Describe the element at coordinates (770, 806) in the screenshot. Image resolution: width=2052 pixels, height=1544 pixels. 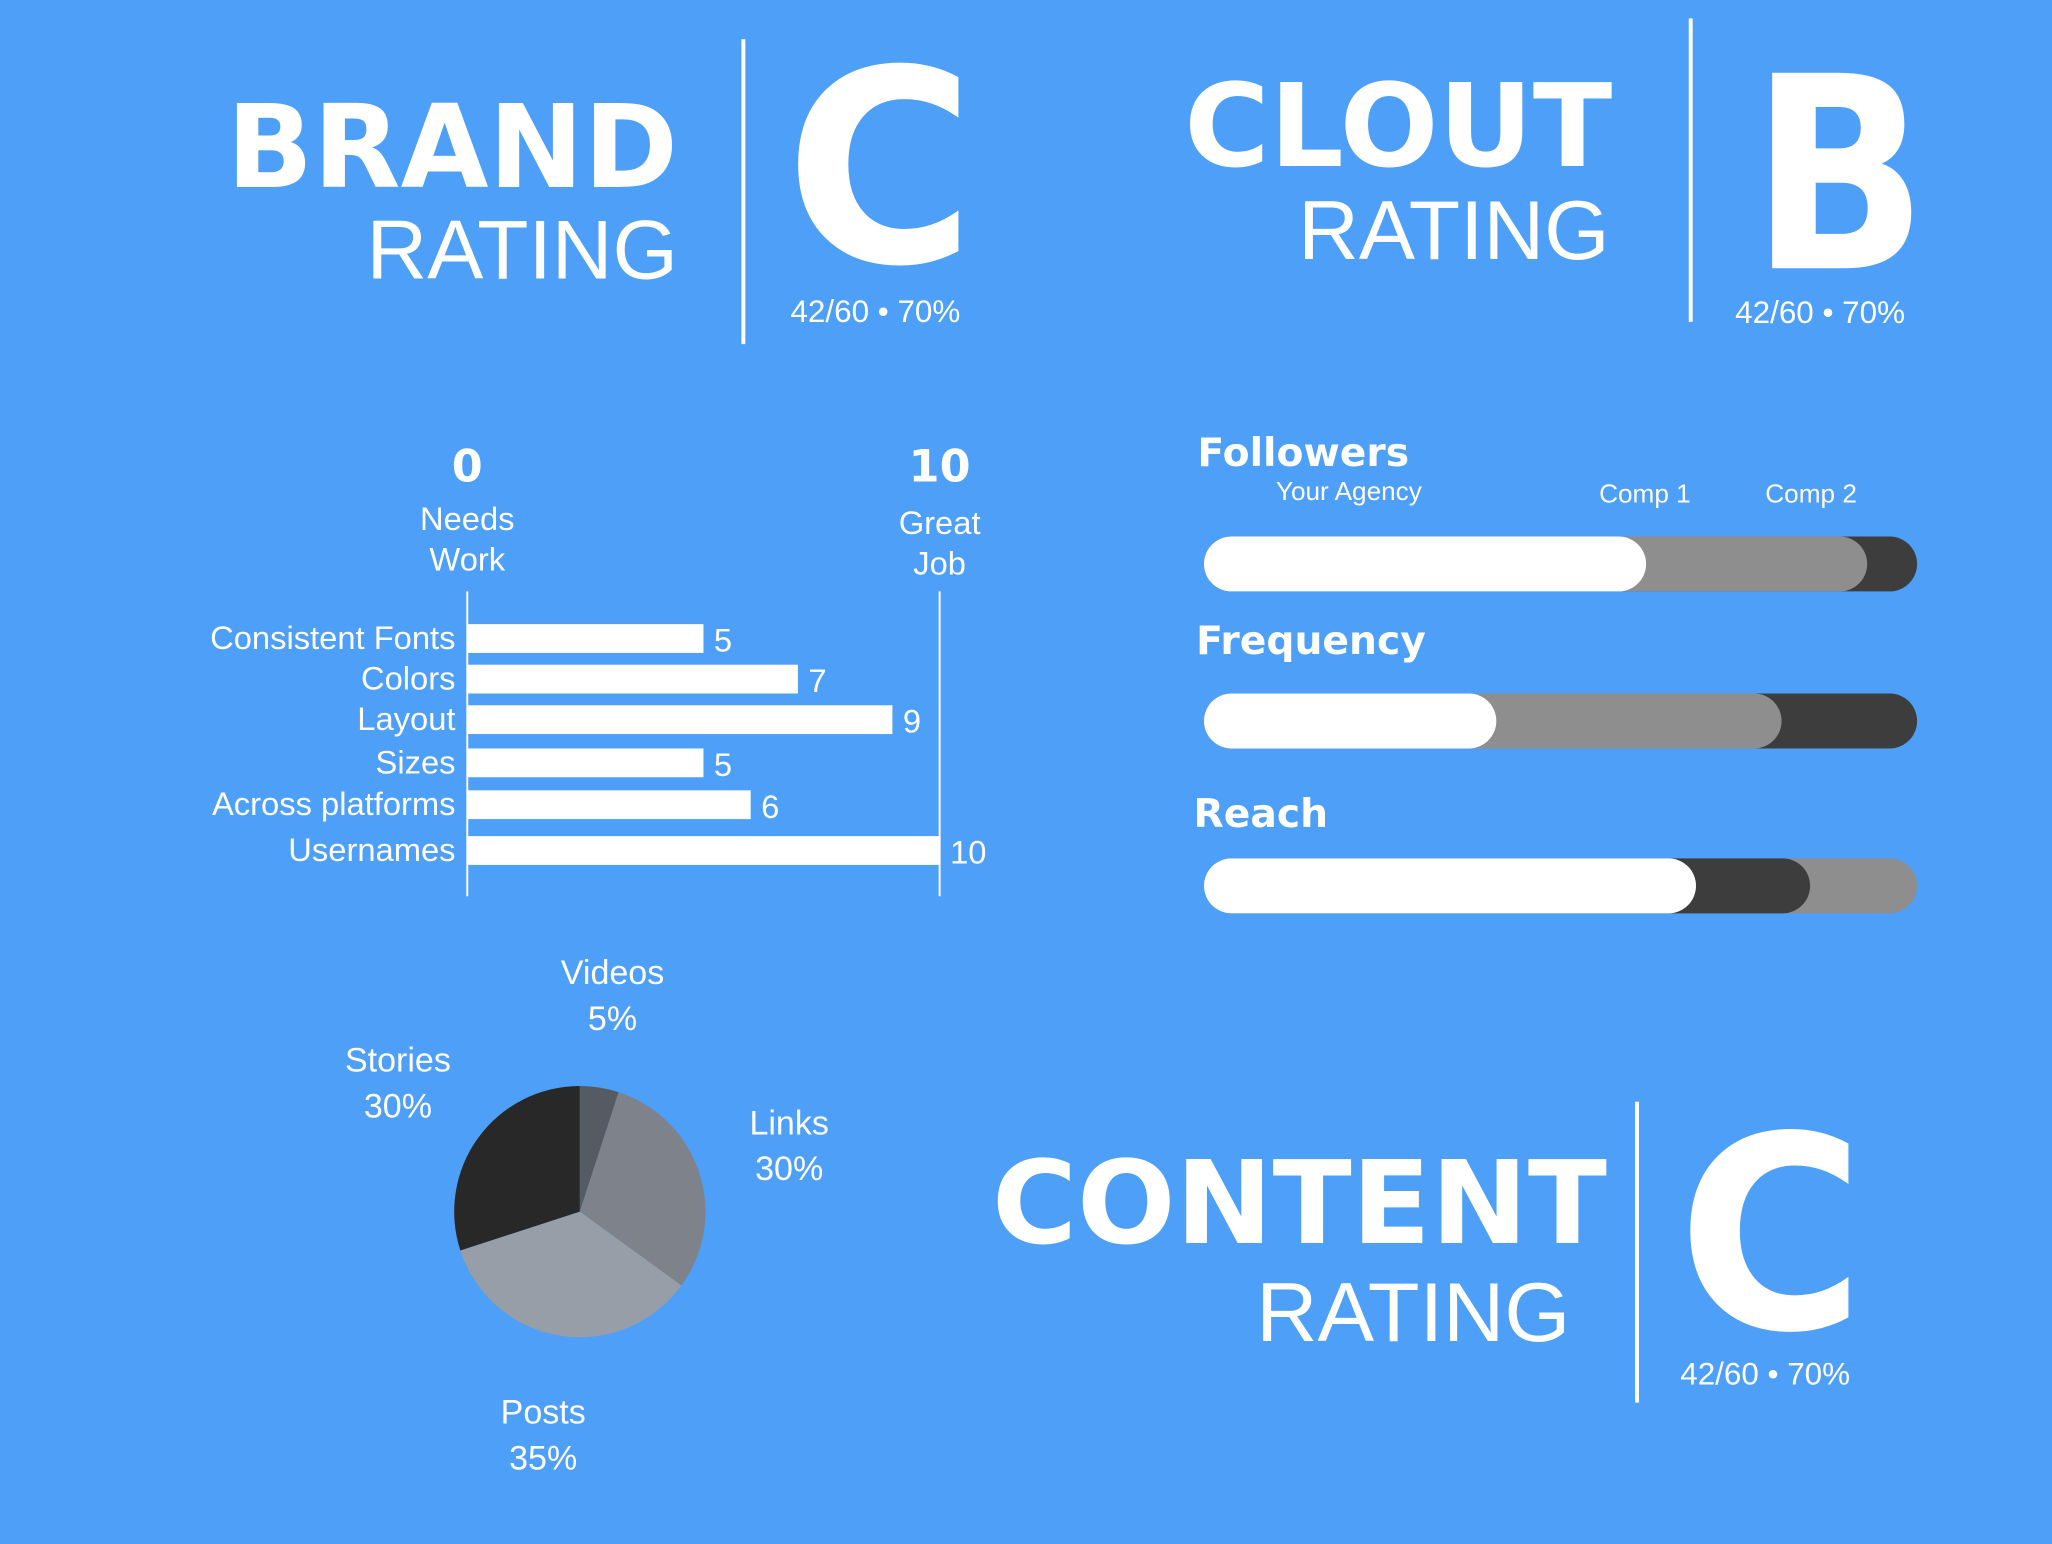
I see `value-label: 6` at that location.